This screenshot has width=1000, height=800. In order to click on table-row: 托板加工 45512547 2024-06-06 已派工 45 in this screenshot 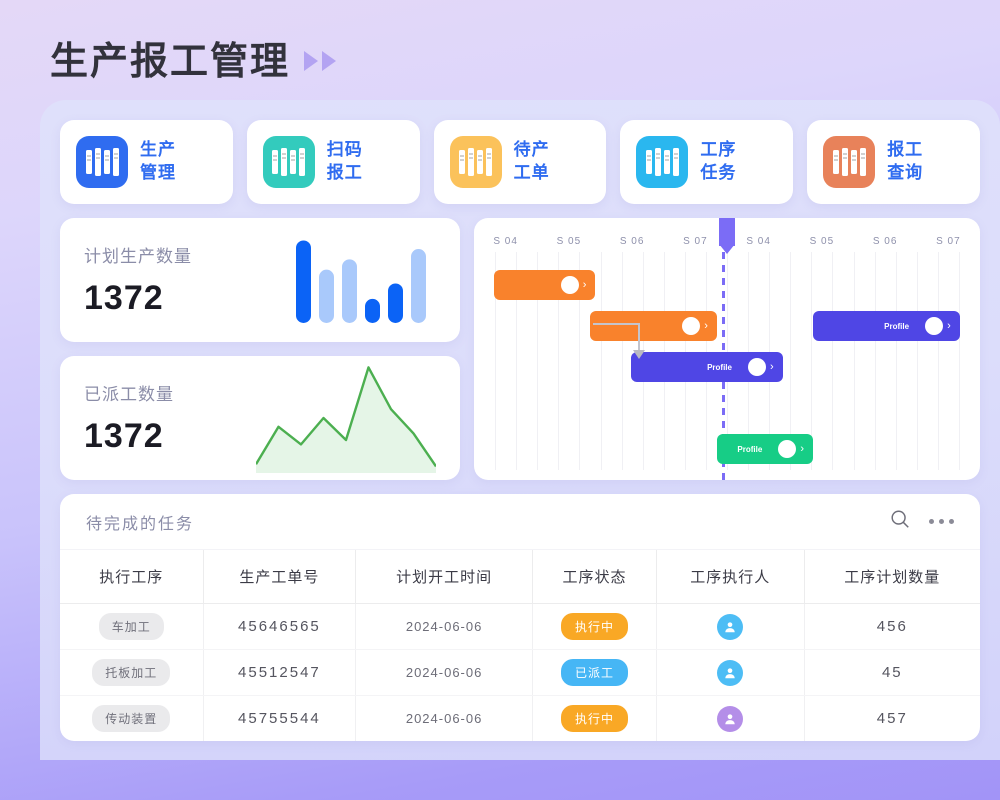, I will do `click(520, 672)`.